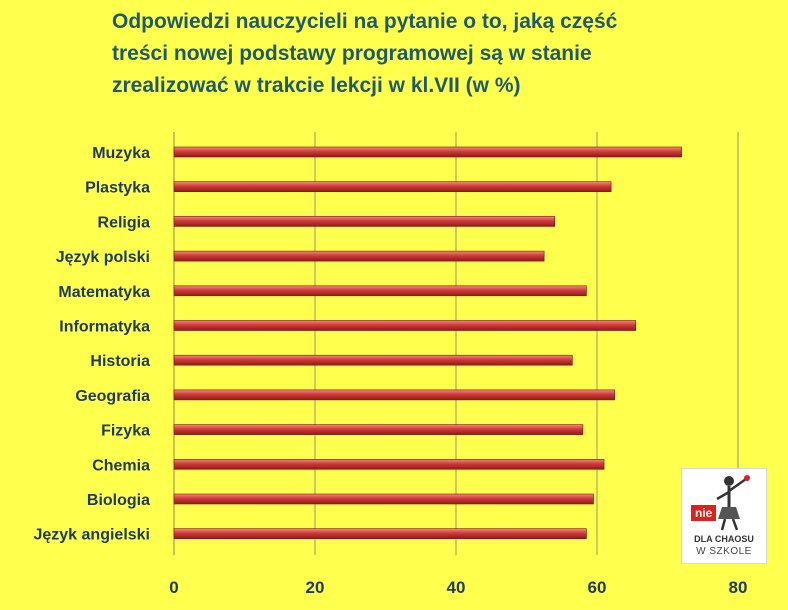  Describe the element at coordinates (733, 503) in the screenshot. I see `logo-figure-icon` at that location.